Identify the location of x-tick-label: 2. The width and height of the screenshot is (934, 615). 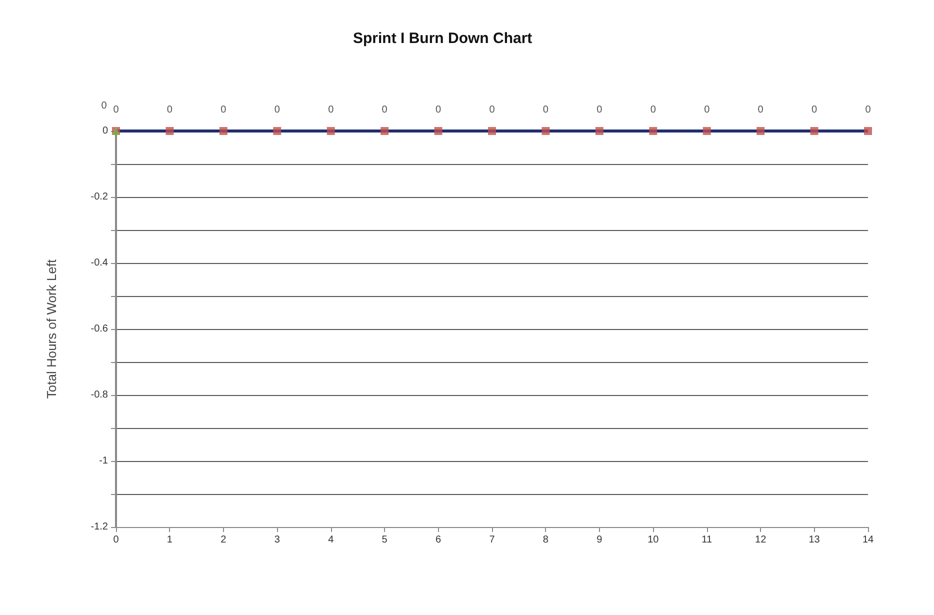
(223, 540).